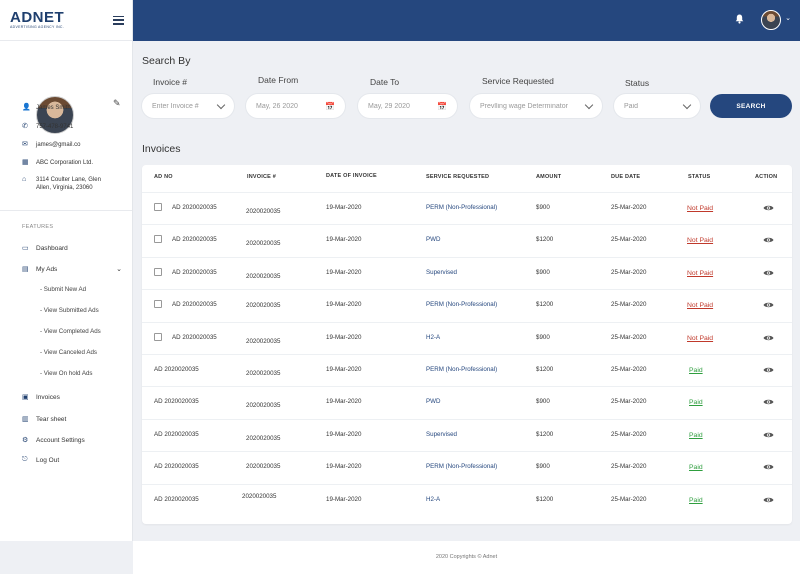 This screenshot has height=574, width=800. What do you see at coordinates (47, 269) in the screenshot?
I see `nav-my-ads-label: My Ads` at bounding box center [47, 269].